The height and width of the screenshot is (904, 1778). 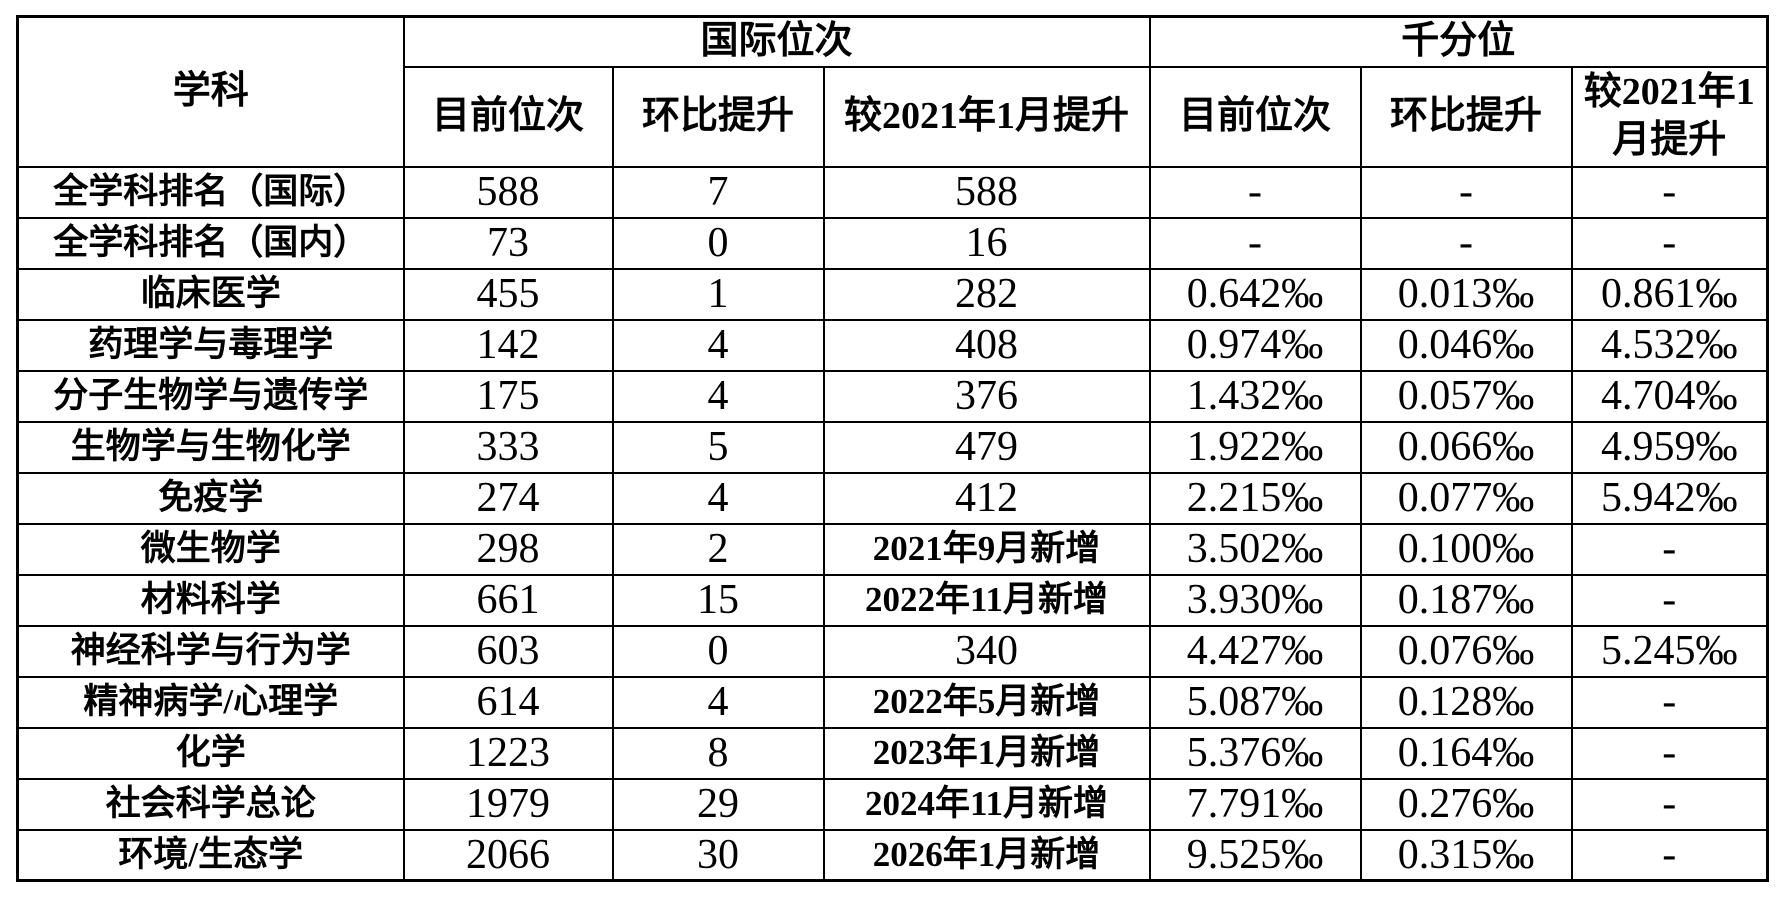 What do you see at coordinates (1669, 396) in the screenshot?
I see `permille-since-jan2021-cell: 4.704‰` at bounding box center [1669, 396].